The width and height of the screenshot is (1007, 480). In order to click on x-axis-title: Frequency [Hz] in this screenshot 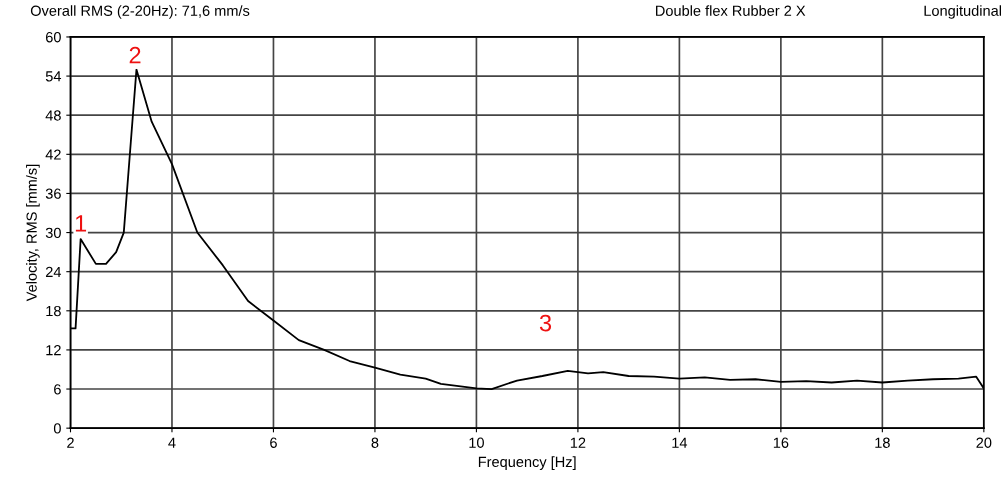, I will do `click(527, 463)`.